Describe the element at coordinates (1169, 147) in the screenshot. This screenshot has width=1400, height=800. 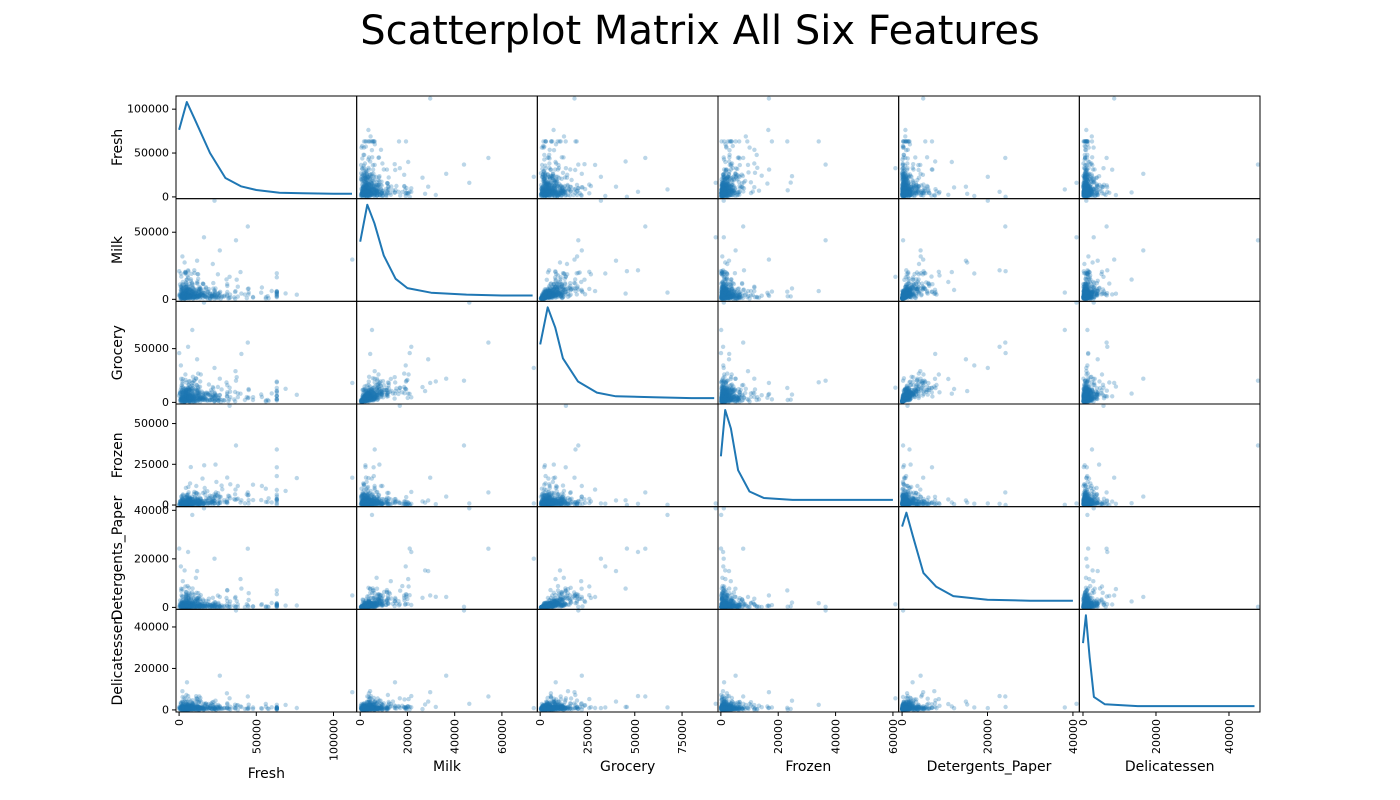
I see `panel-Fresh-vs-Delicatessen` at that location.